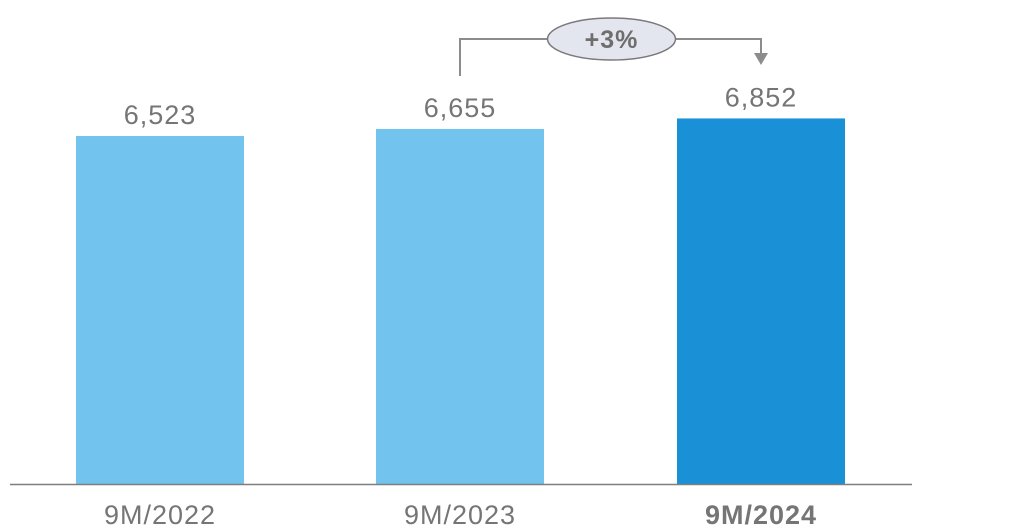 Image resolution: width=1036 pixels, height=529 pixels. Describe the element at coordinates (761, 514) in the screenshot. I see `category-label: 9M/2024` at that location.